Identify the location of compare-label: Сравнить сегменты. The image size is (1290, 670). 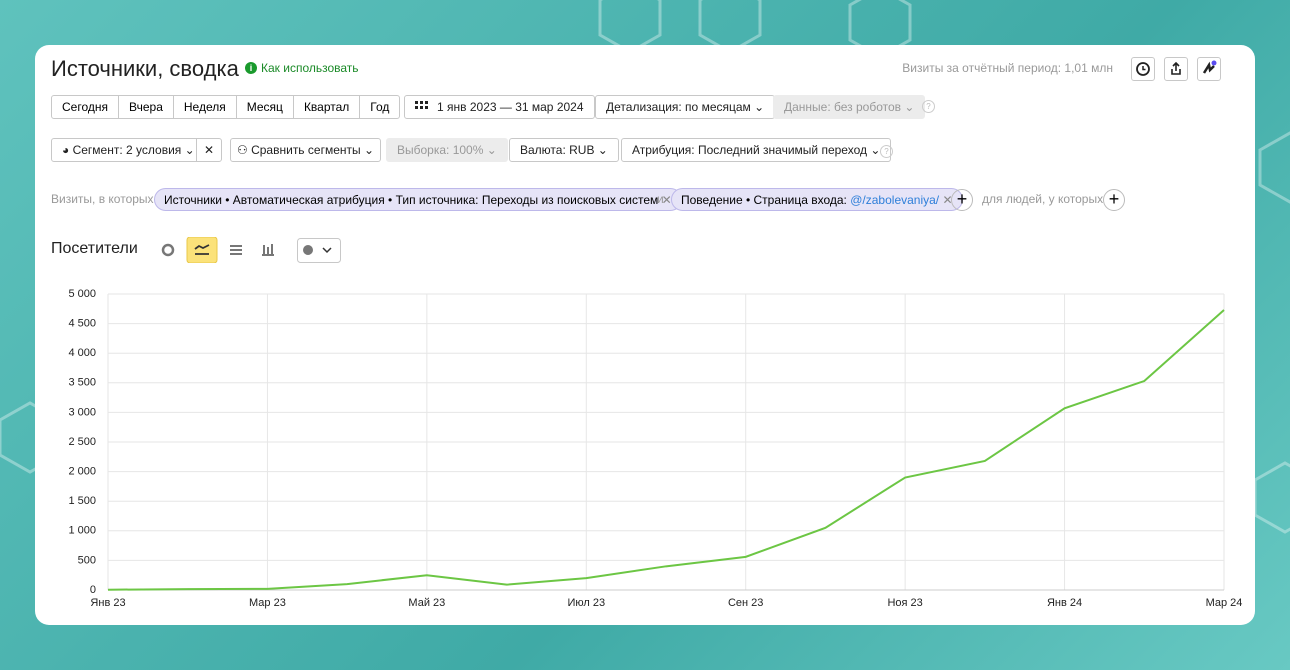
(306, 150).